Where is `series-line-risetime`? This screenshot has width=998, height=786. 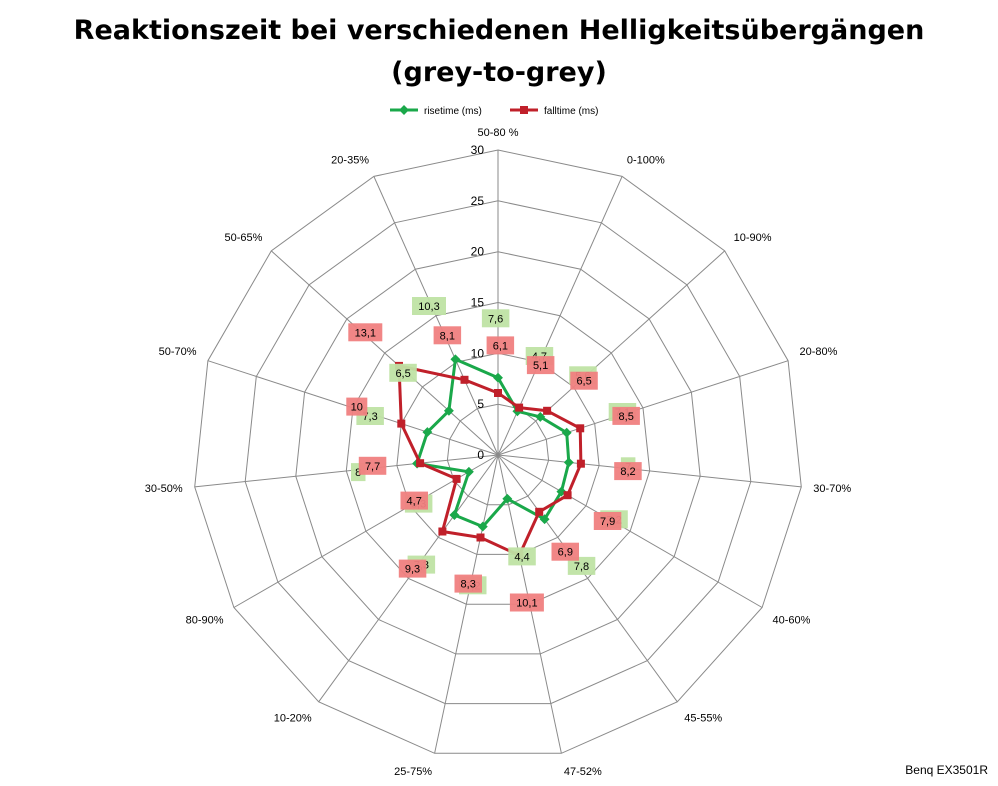 series-line-risetime is located at coordinates (493, 443).